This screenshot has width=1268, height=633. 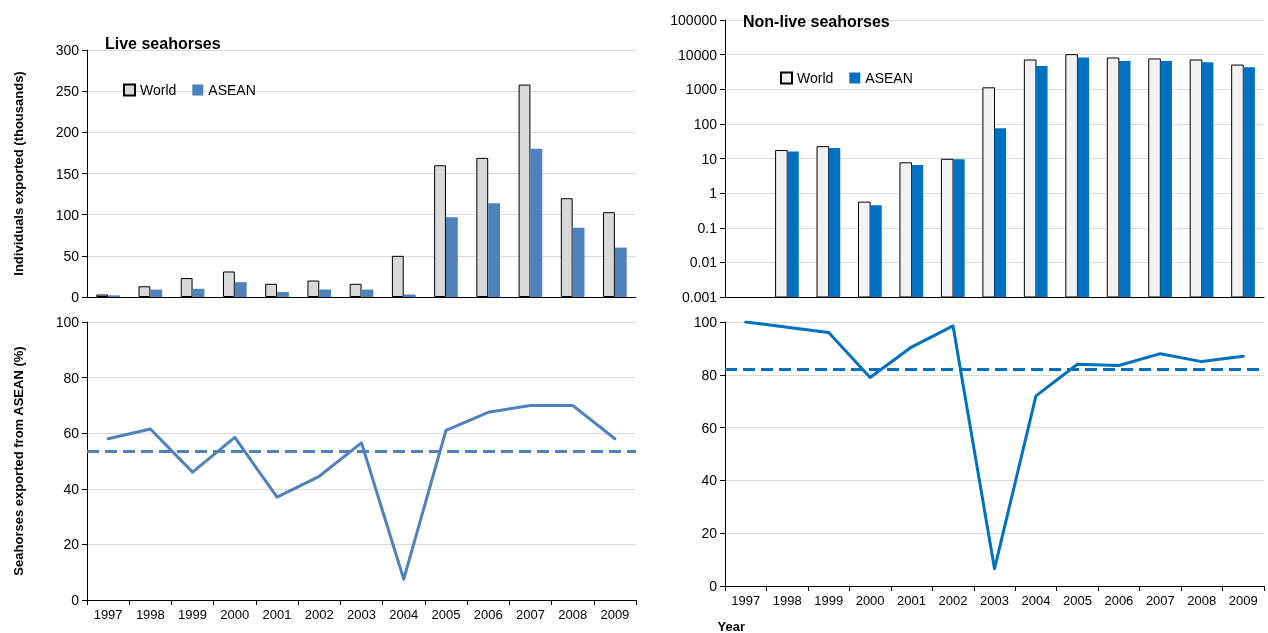 What do you see at coordinates (703, 262) in the screenshot?
I see `y-tick-label: 0.01` at bounding box center [703, 262].